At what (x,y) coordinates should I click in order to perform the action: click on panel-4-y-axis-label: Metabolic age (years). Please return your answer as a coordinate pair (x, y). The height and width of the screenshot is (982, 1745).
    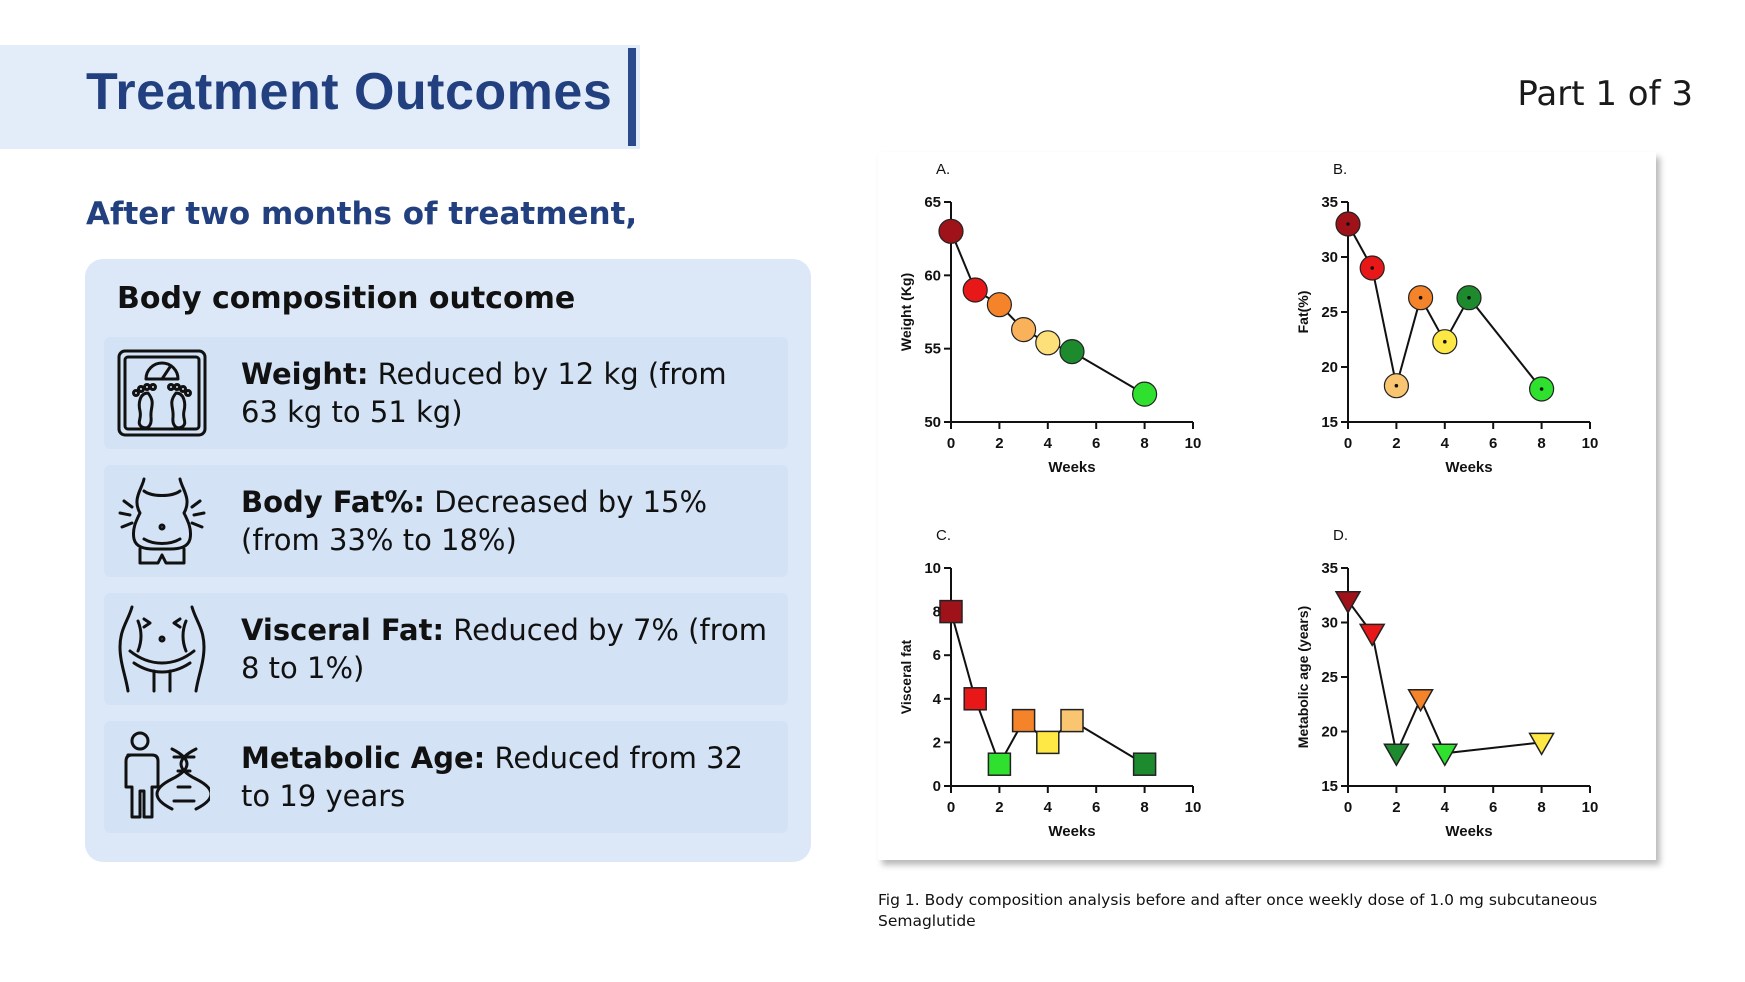
    Looking at the image, I should click on (1303, 677).